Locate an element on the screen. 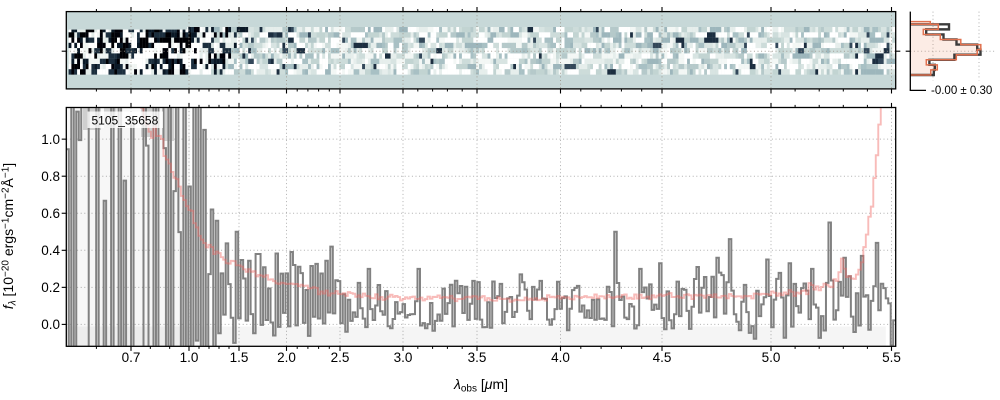  svg-text: 4.0 is located at coordinates (560, 357).